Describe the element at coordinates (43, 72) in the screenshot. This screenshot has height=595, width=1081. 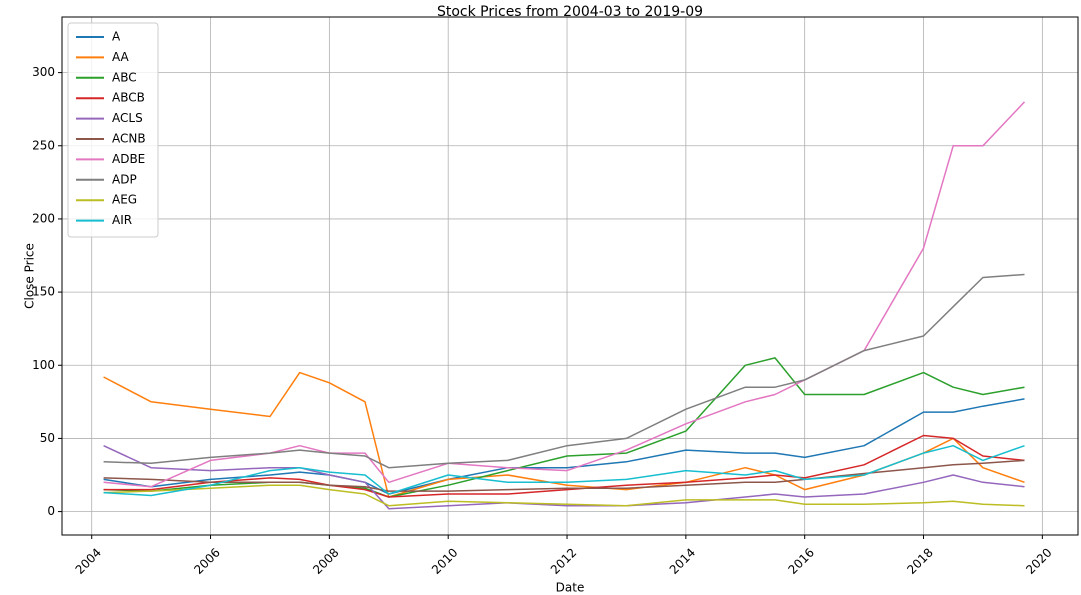
I see `y-tick-label: 300` at that location.